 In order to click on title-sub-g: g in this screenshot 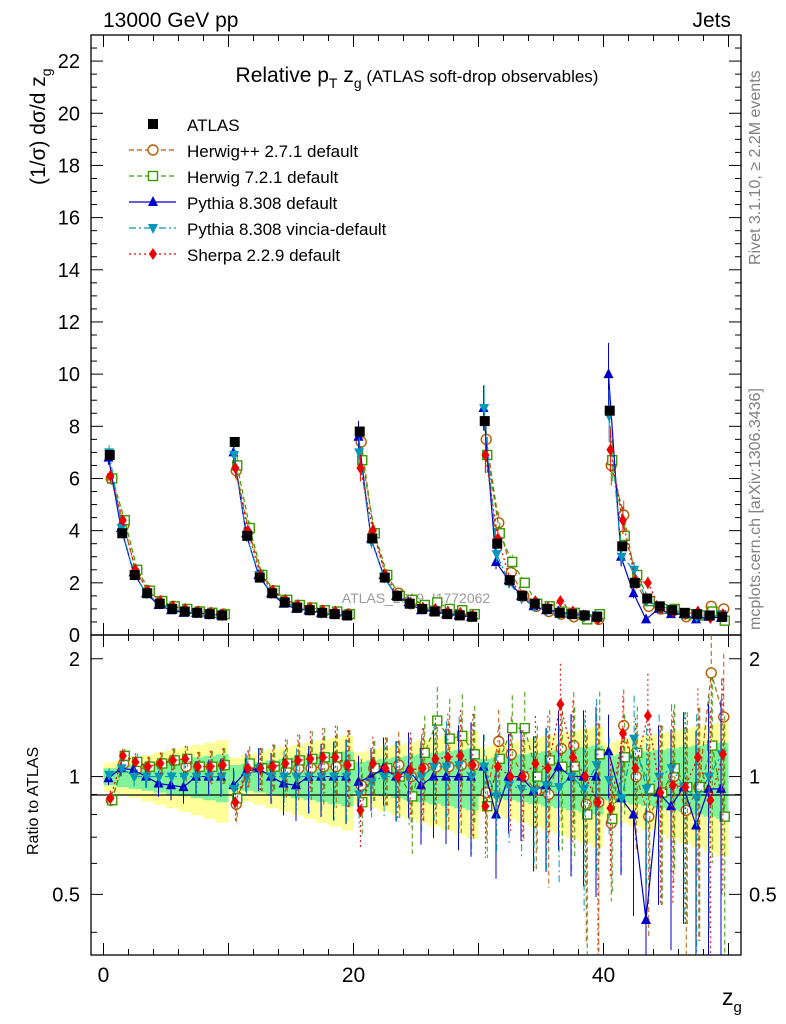, I will do `click(358, 83)`.